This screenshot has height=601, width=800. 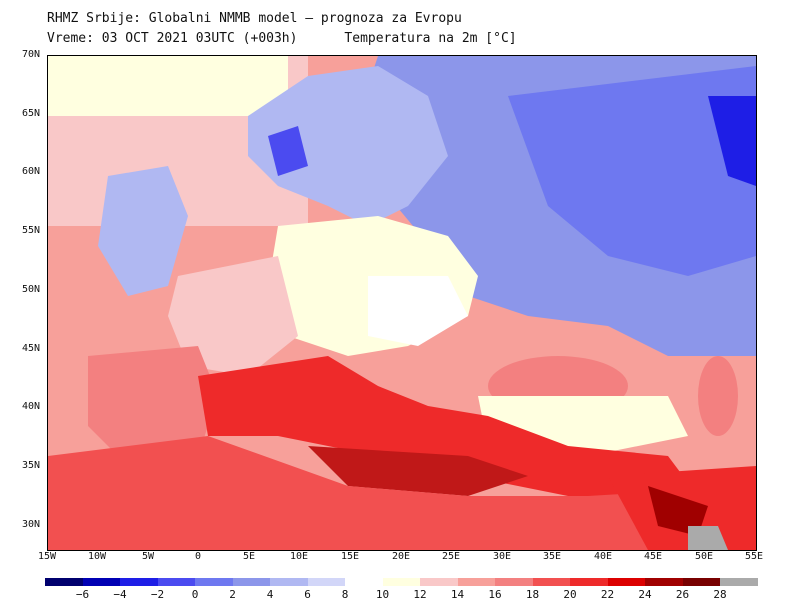 What do you see at coordinates (249, 556) in the screenshot?
I see `lon-label: 5E` at bounding box center [249, 556].